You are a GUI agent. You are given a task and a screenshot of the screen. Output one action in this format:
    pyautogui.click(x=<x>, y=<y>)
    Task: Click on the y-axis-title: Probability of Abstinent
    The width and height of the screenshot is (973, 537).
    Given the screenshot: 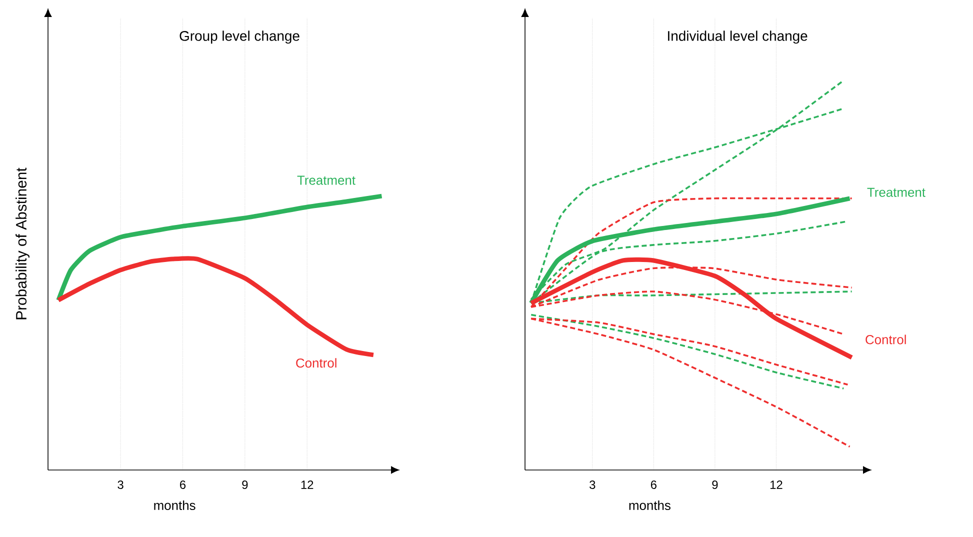 What is the action you would take?
    pyautogui.click(x=23, y=244)
    